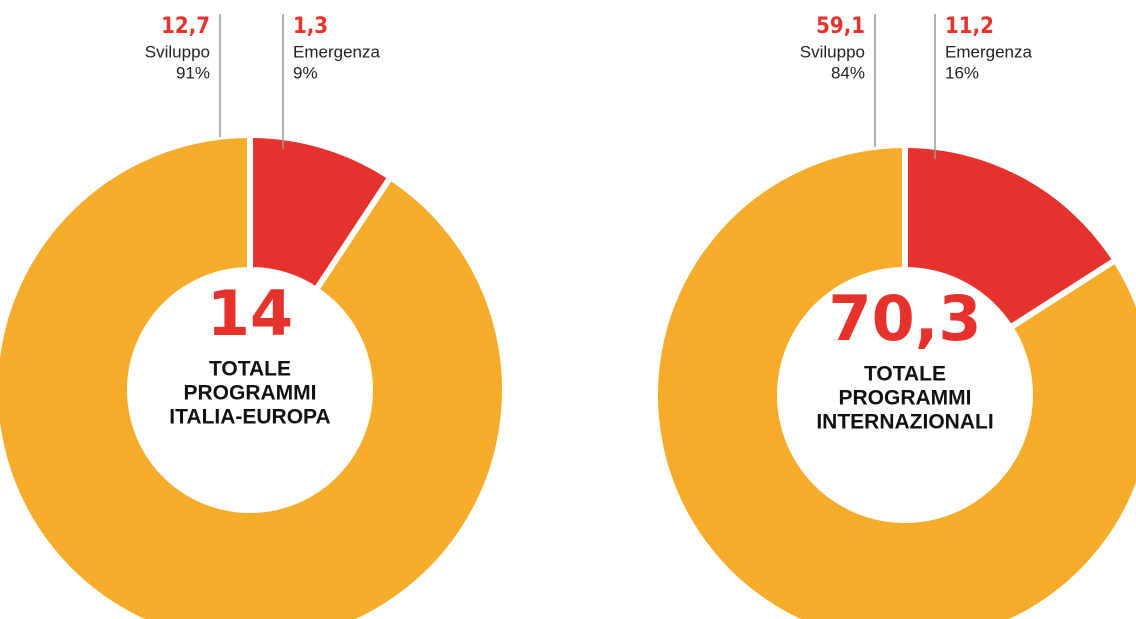  I want to click on percentage-label: 84%, so click(848, 72).